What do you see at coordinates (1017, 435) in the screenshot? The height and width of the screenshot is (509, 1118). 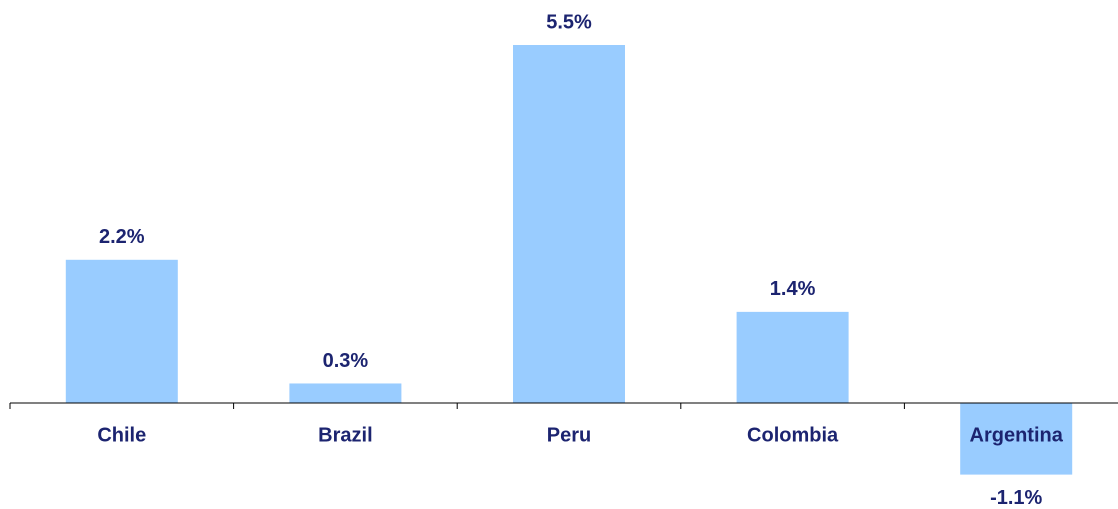 I see `x-tick-label: Argentina` at bounding box center [1017, 435].